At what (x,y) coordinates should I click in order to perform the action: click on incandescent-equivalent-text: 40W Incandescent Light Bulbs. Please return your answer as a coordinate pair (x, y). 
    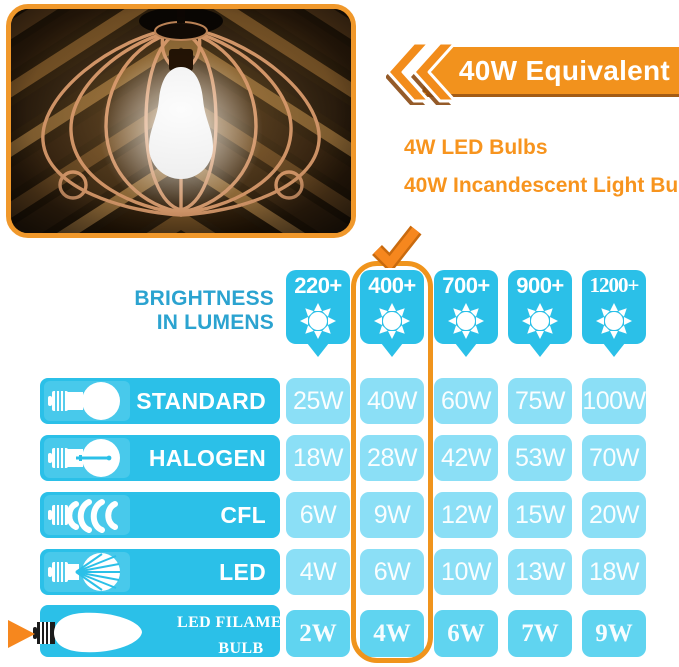
    Looking at the image, I should click on (541, 185).